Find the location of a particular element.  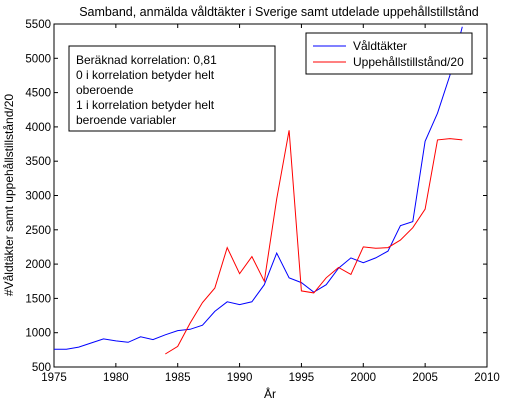

y-tick-label: 2500 is located at coordinates (38, 231).